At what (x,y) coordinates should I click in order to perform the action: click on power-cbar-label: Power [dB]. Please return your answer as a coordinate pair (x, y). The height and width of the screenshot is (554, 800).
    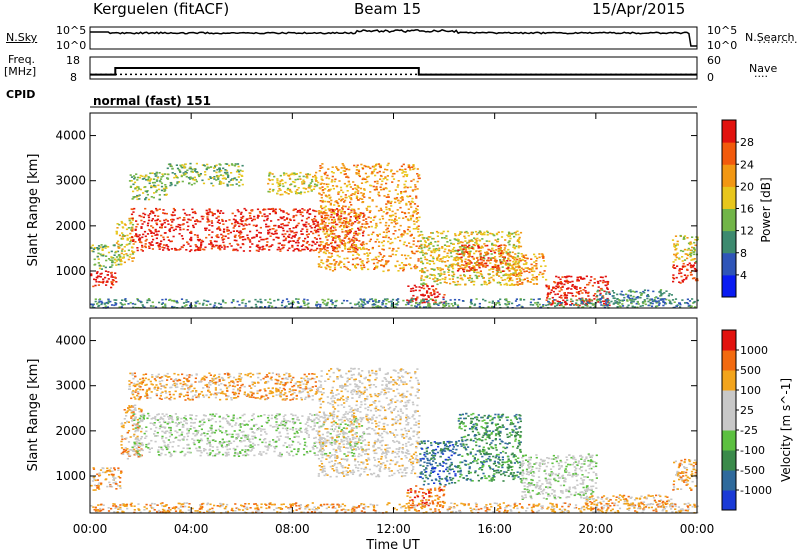
    Looking at the image, I should click on (766, 209).